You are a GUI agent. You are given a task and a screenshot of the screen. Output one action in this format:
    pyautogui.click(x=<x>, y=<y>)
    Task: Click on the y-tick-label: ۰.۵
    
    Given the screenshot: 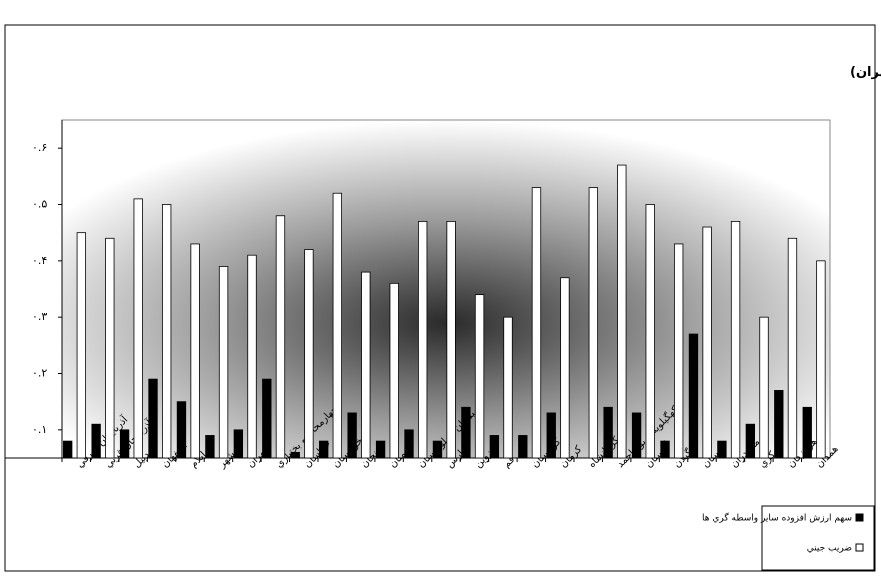 What is the action you would take?
    pyautogui.click(x=39, y=204)
    